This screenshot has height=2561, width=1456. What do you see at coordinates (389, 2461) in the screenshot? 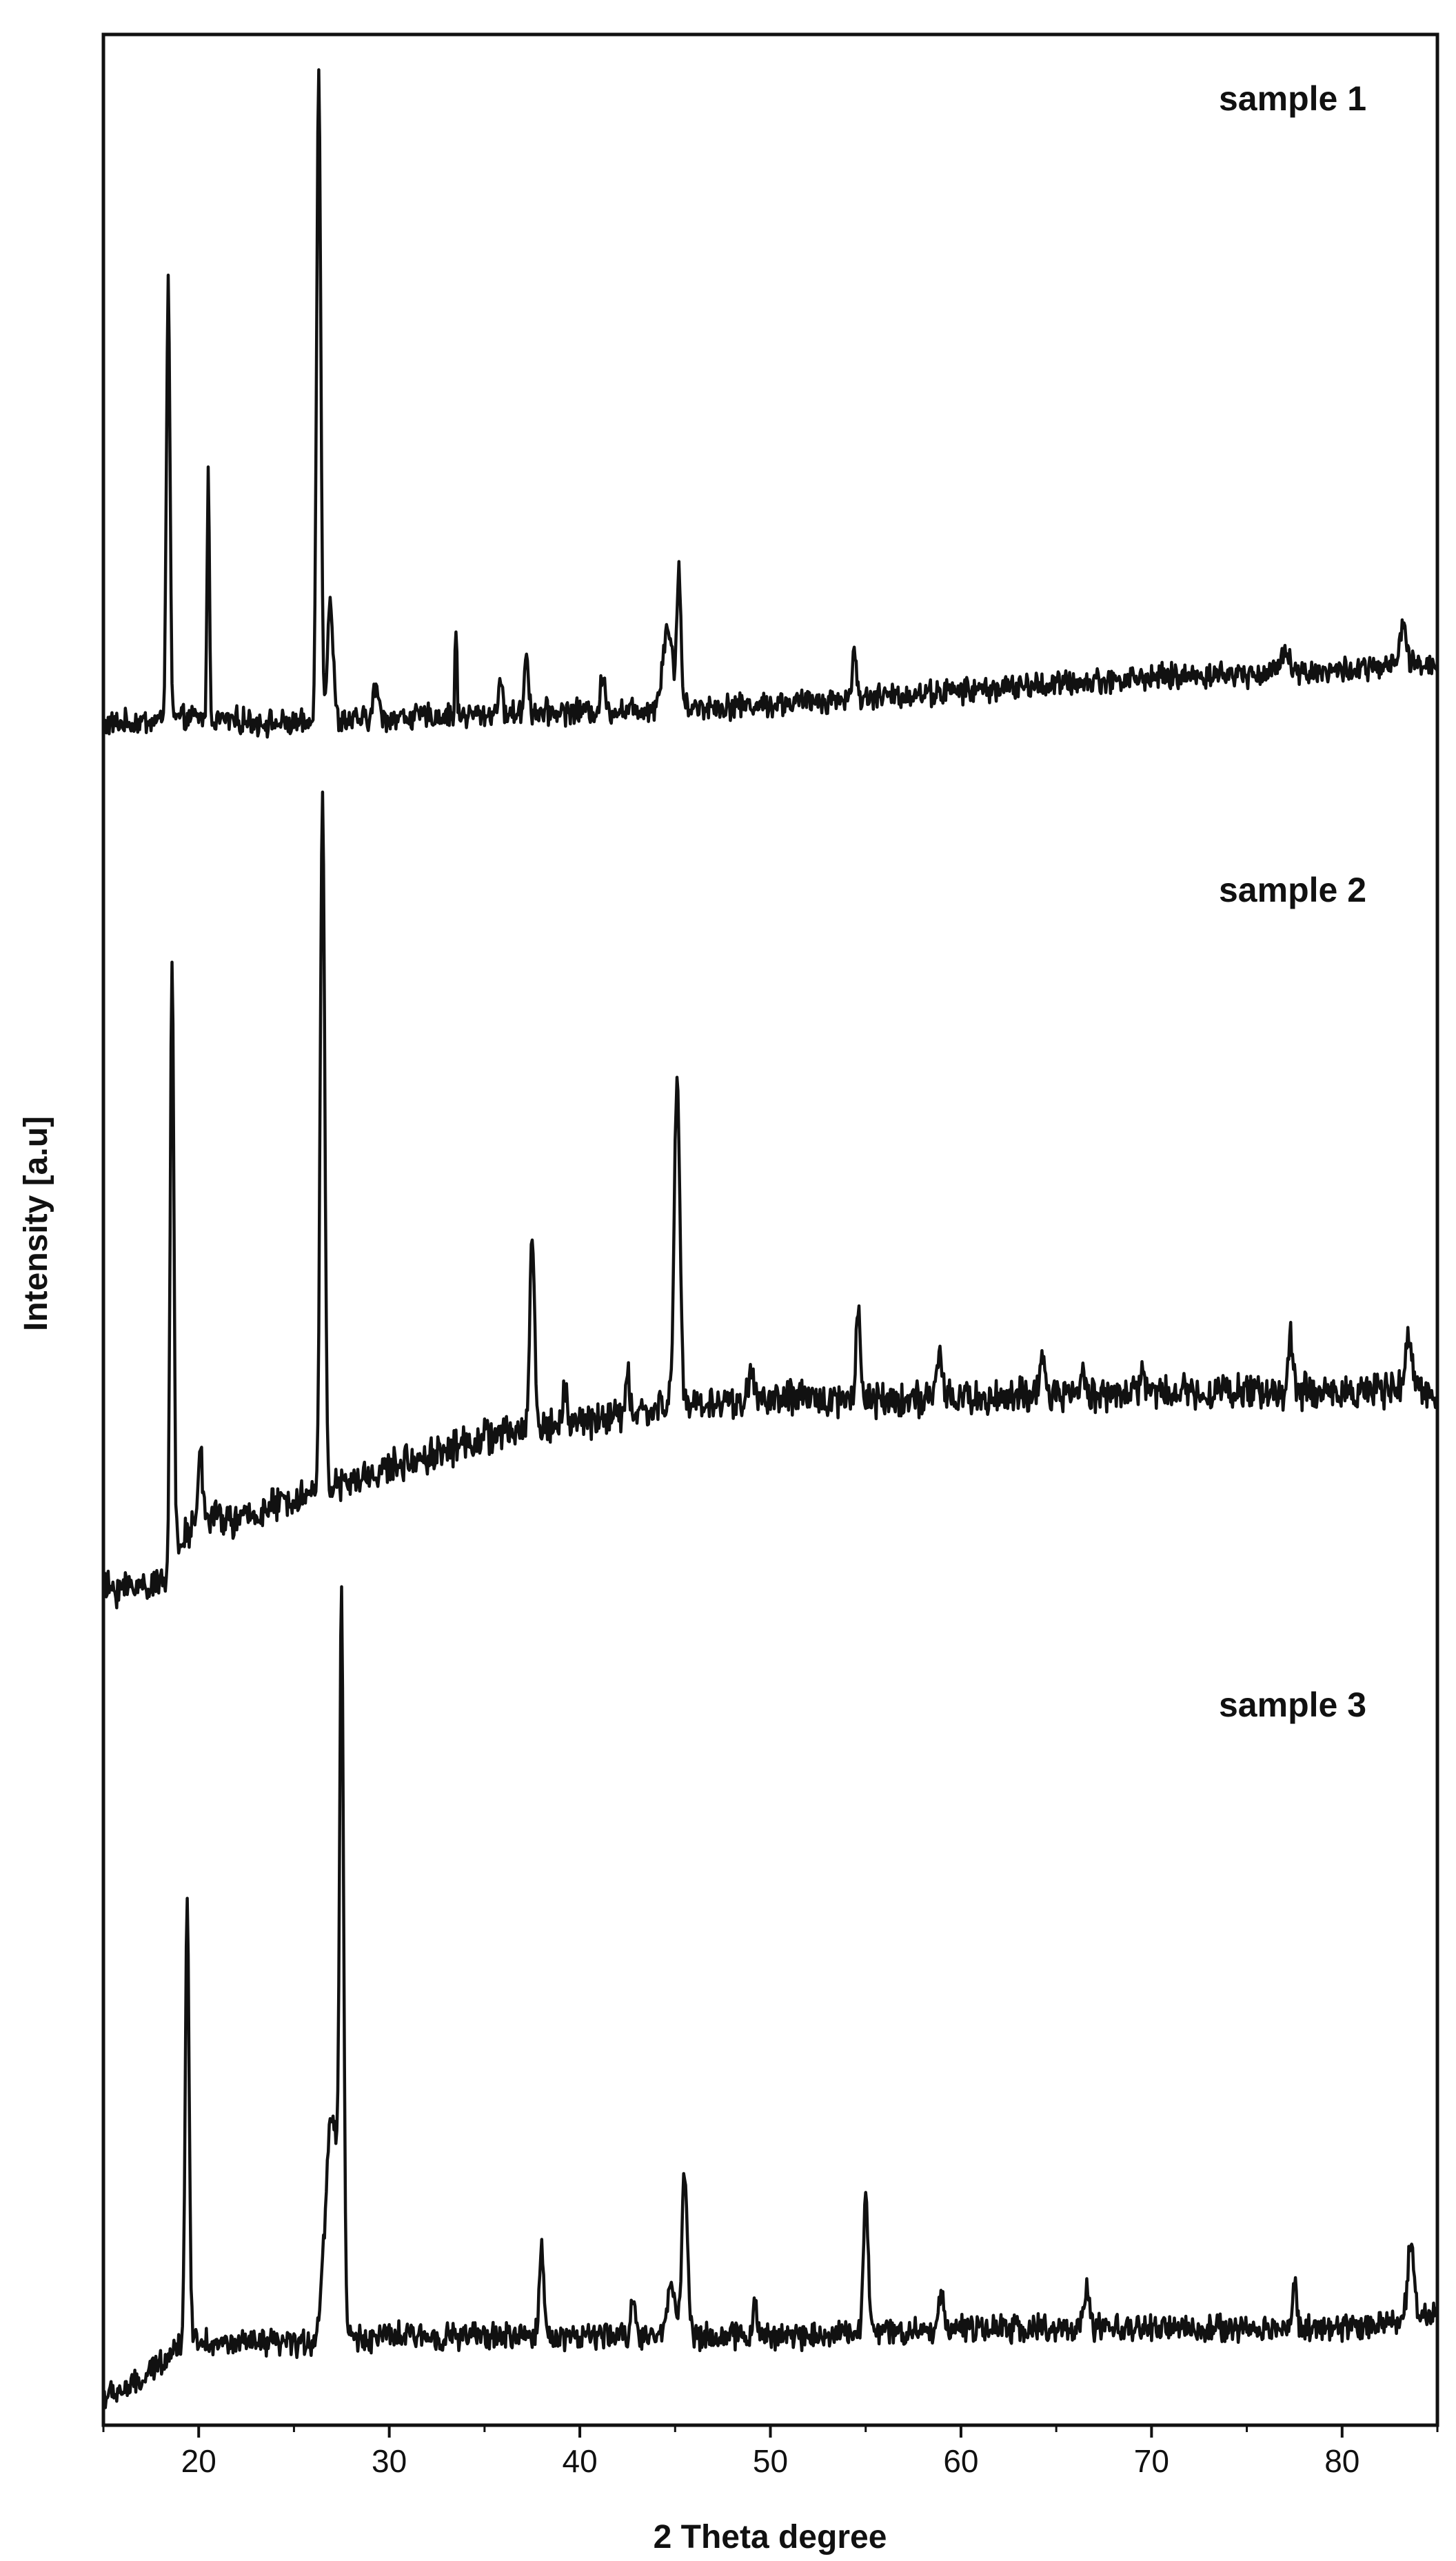
I see `x-tick-label-30: 30` at bounding box center [389, 2461].